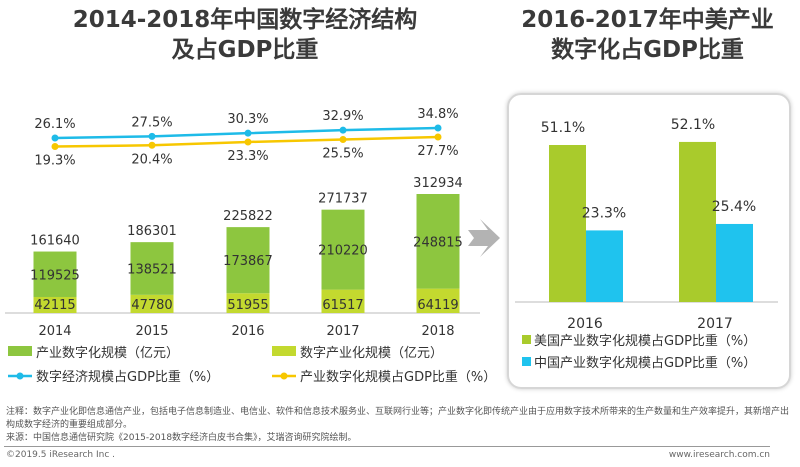 This screenshot has width=800, height=467. Describe the element at coordinates (247, 119) in the screenshot. I see `digital-economy-gdp-label: 30.3%` at that location.